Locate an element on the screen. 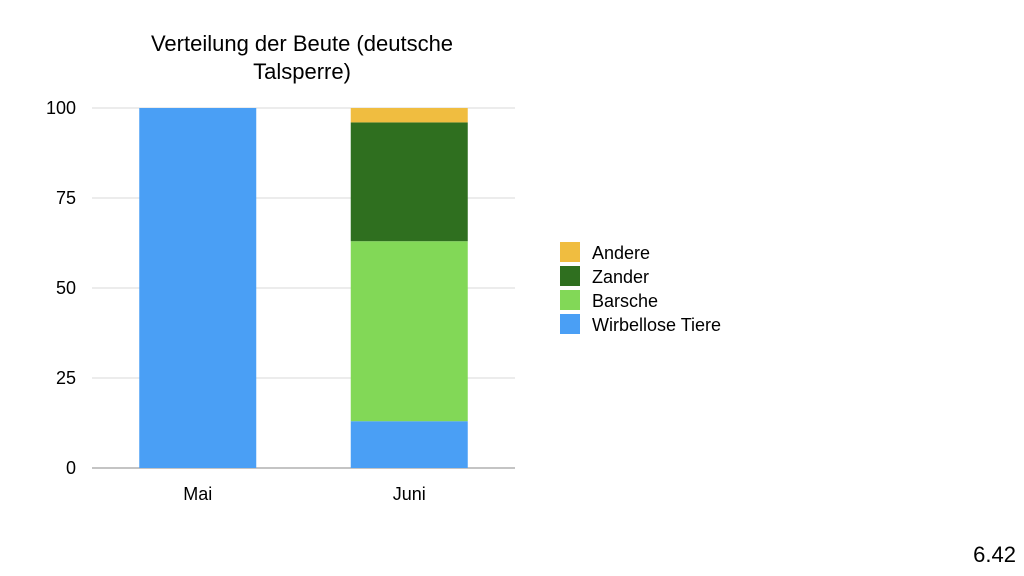  legend-label: Andere is located at coordinates (621, 253).